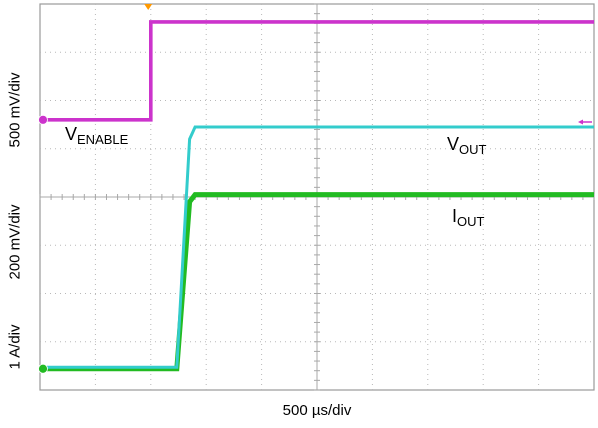 This screenshot has height=428, width=598. Describe the element at coordinates (103, 139) in the screenshot. I see `trace-label-sub: ENABLE` at that location.